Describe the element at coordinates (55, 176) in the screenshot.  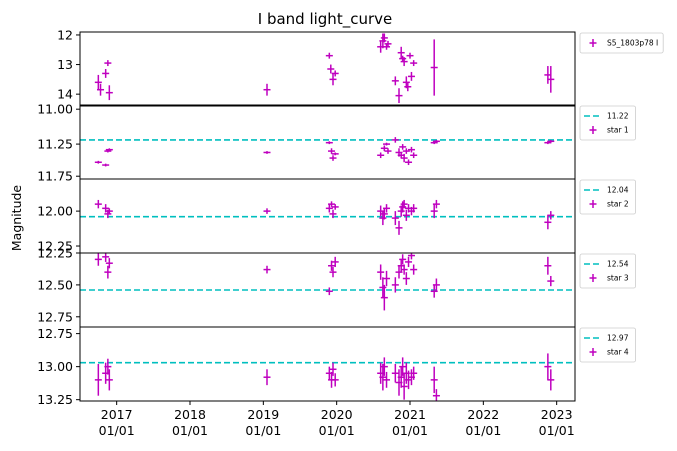
I see `y-tick-label: 11.75` at that location.